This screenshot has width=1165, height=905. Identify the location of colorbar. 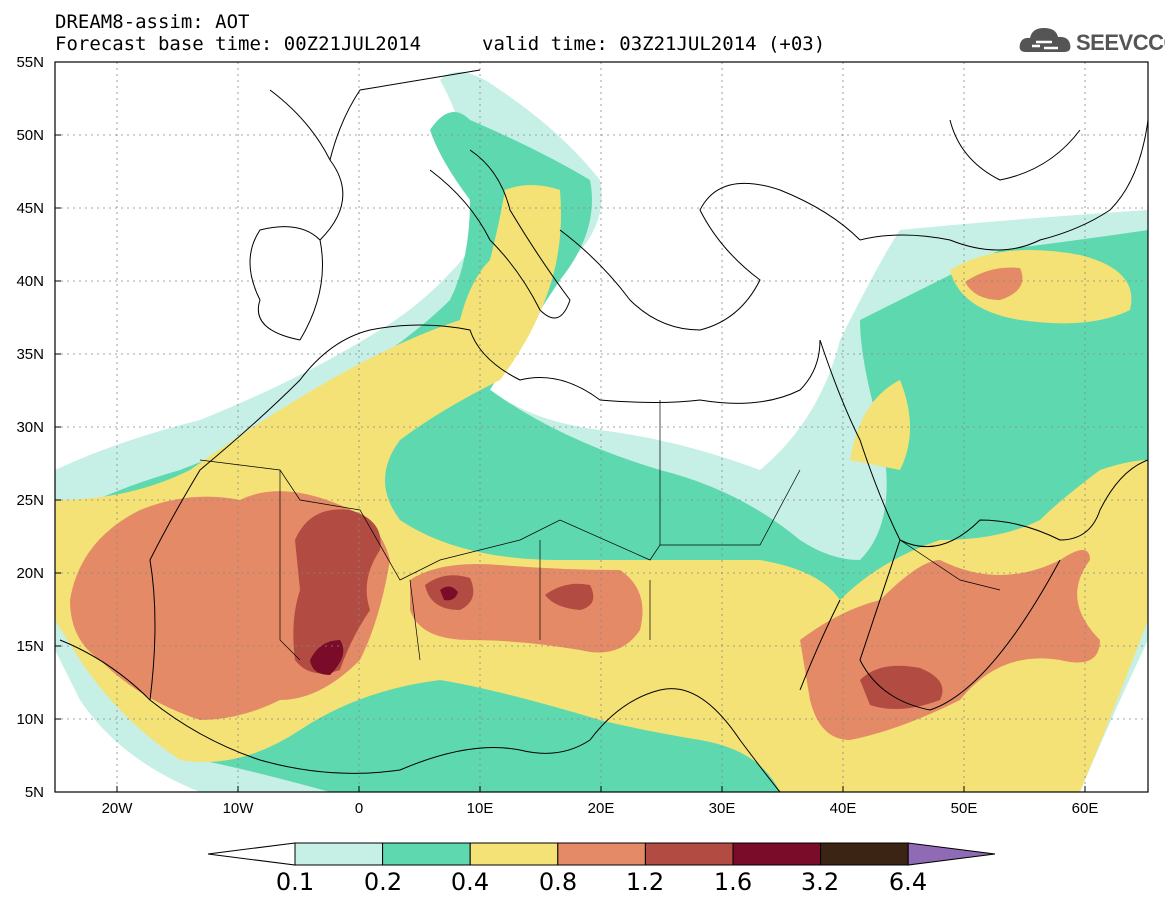
(601, 854).